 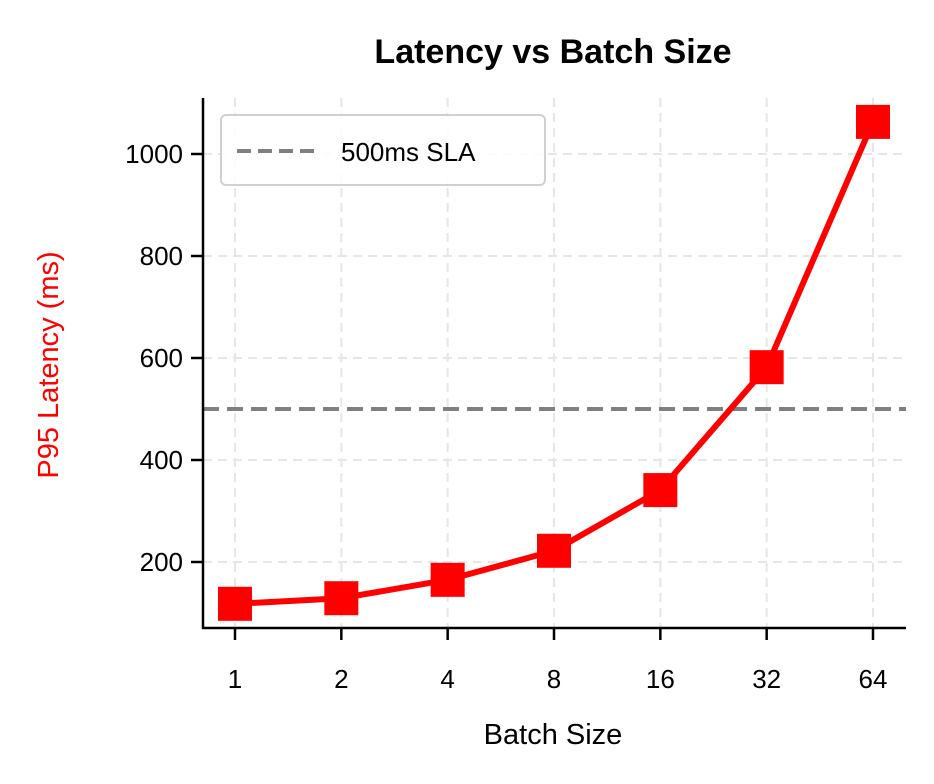 I want to click on legend-label-sla: 500ms SLA, so click(x=408, y=152).